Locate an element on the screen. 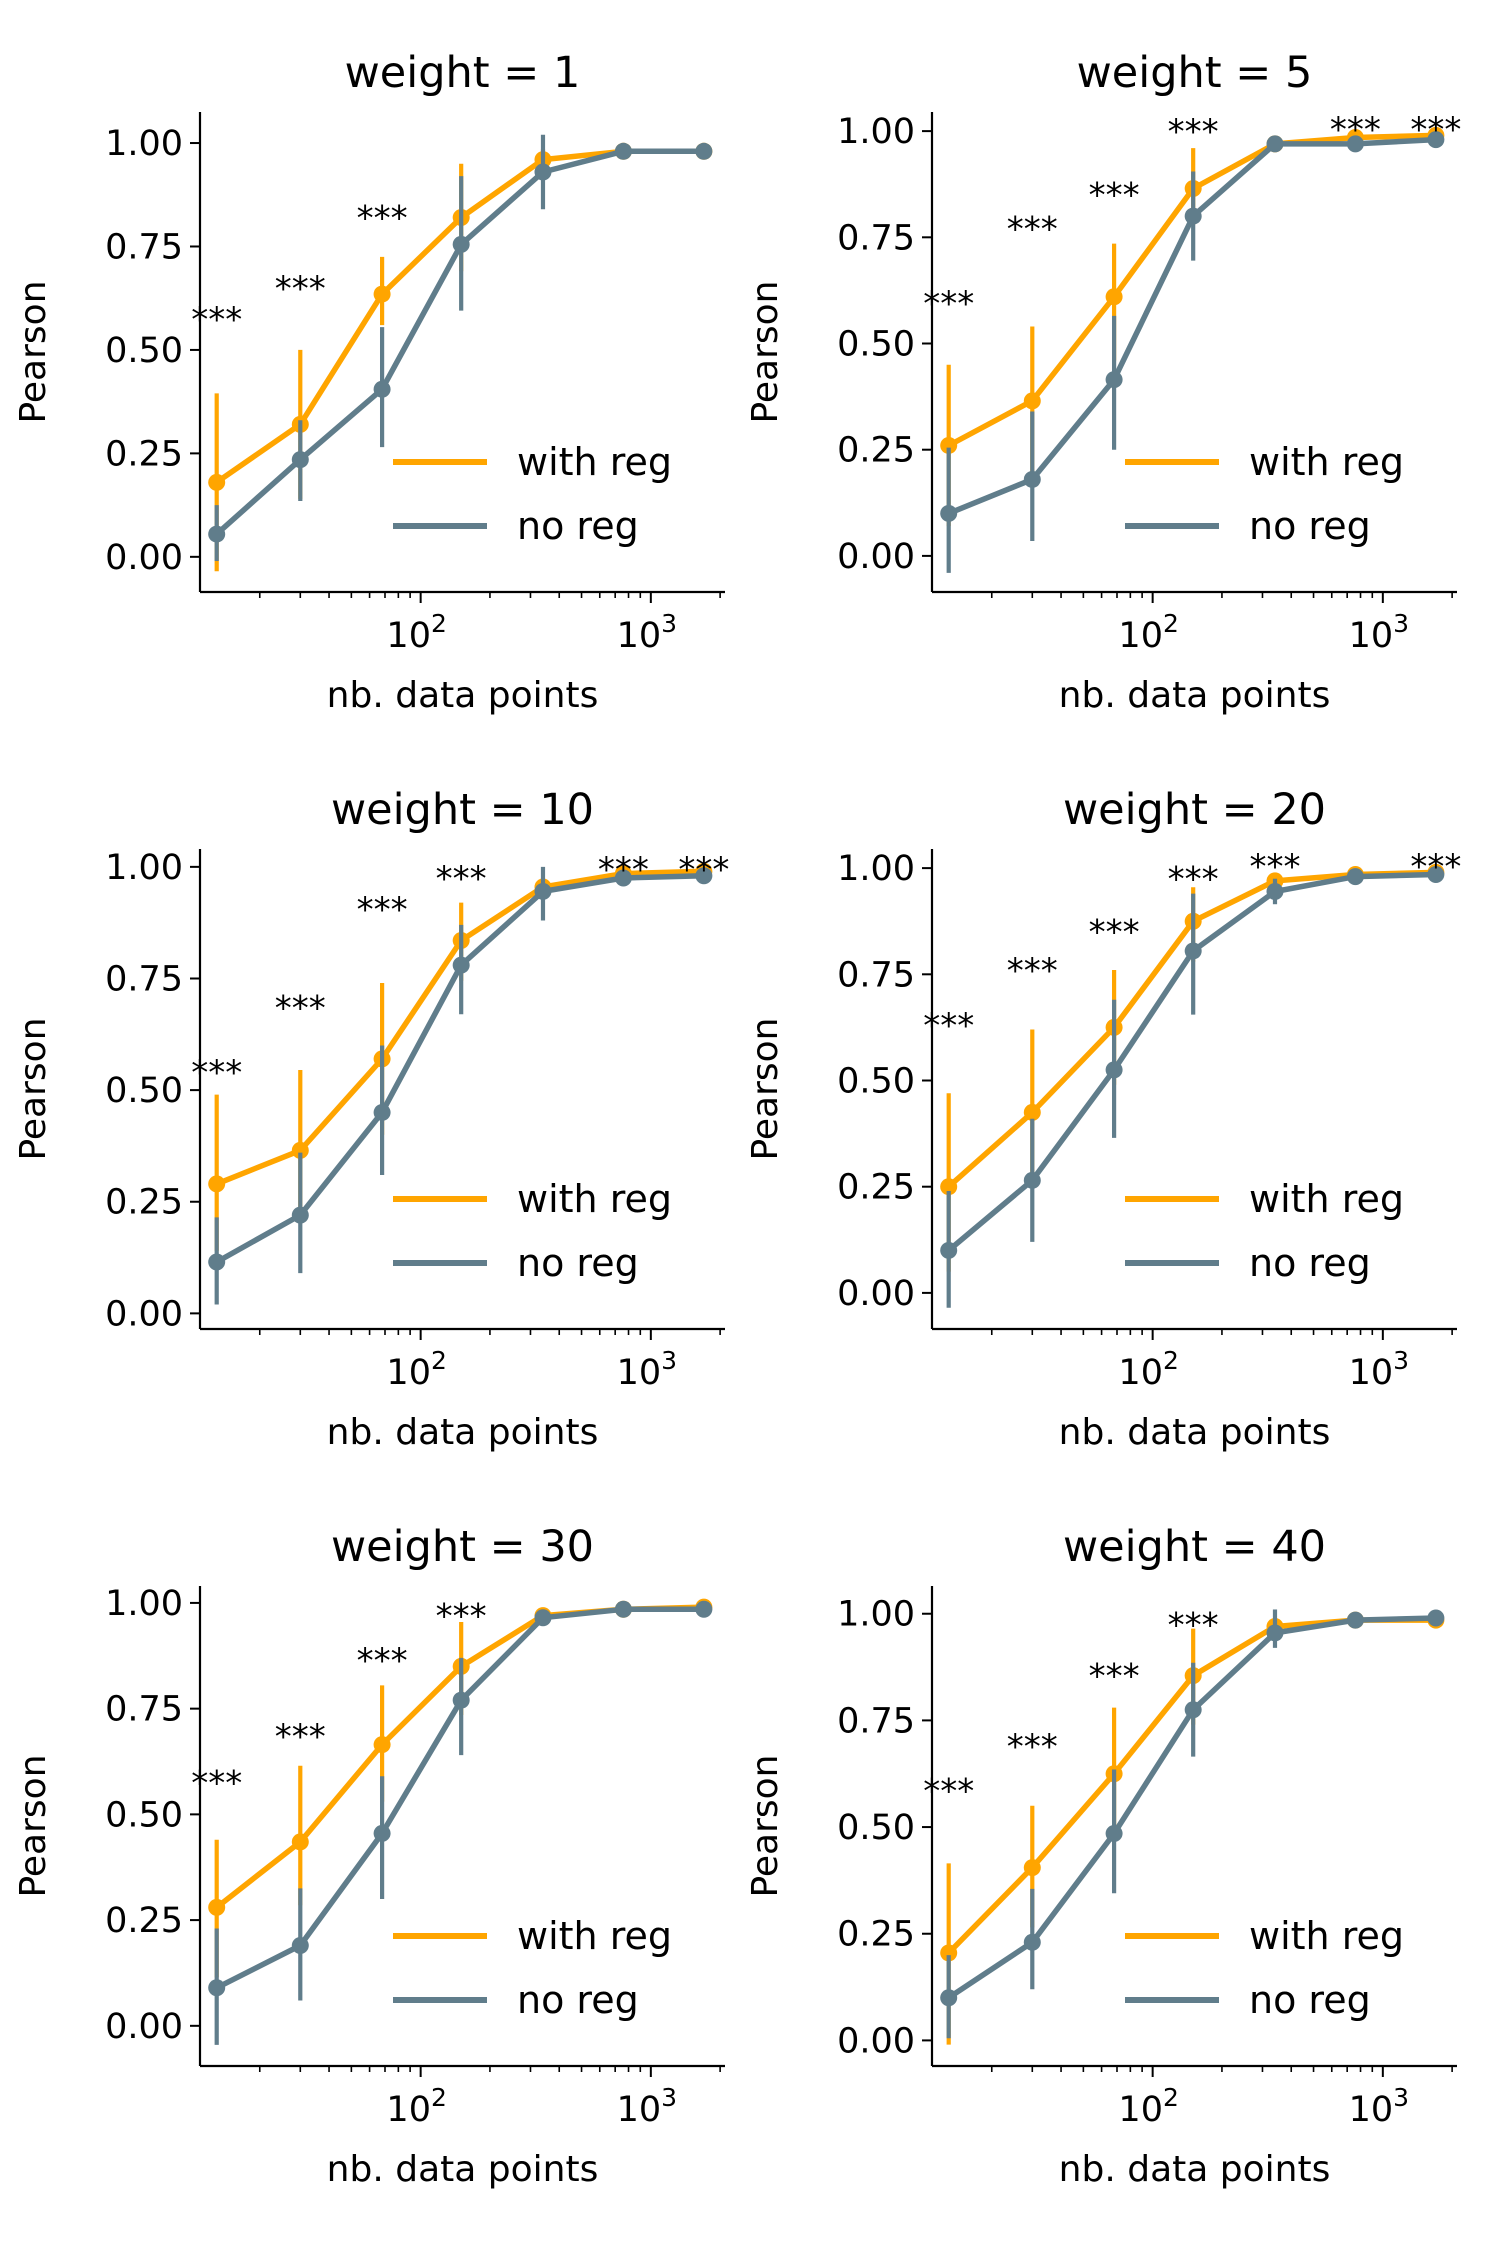 The height and width of the screenshot is (2250, 1500). subplot-title: weight = 1 is located at coordinates (463, 73).